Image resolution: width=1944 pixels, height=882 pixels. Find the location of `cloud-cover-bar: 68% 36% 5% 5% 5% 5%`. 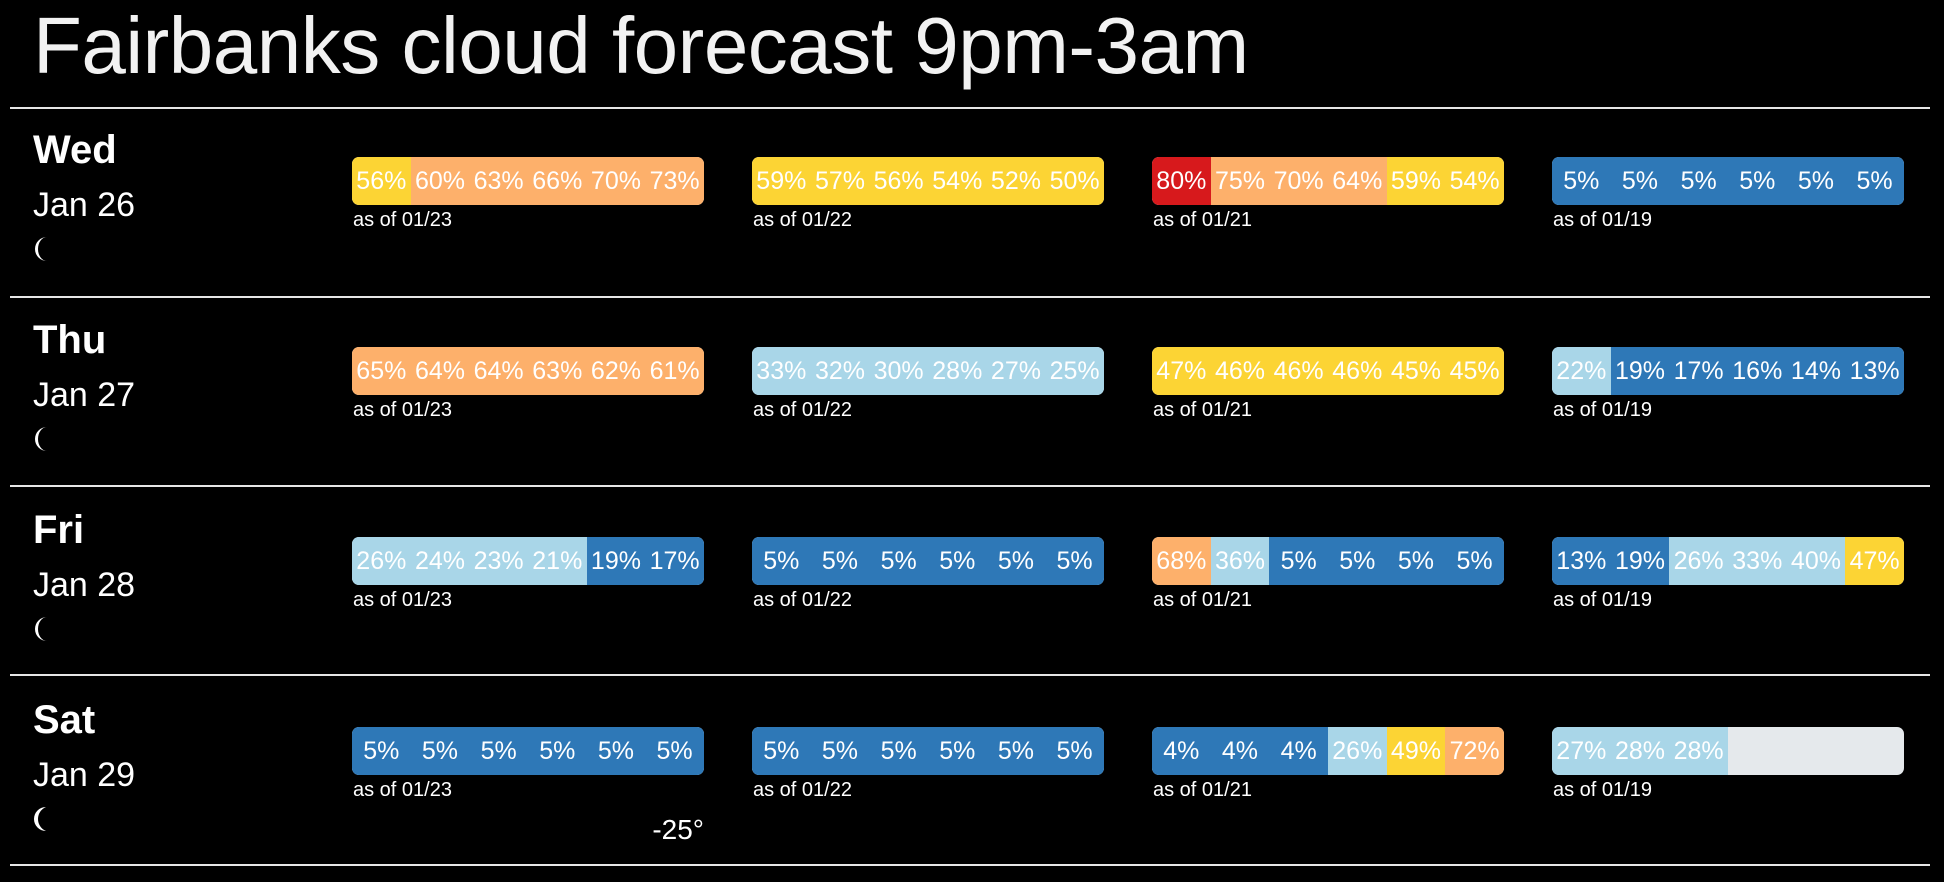

cloud-cover-bar: 68% 36% 5% 5% 5% 5% is located at coordinates (1328, 561).